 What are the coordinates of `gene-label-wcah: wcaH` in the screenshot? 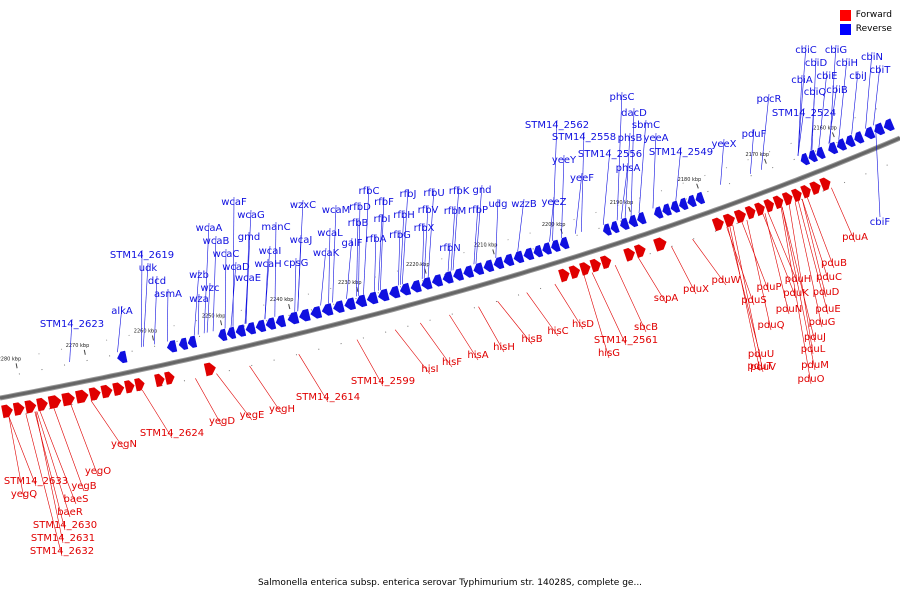 It's located at (267, 264).